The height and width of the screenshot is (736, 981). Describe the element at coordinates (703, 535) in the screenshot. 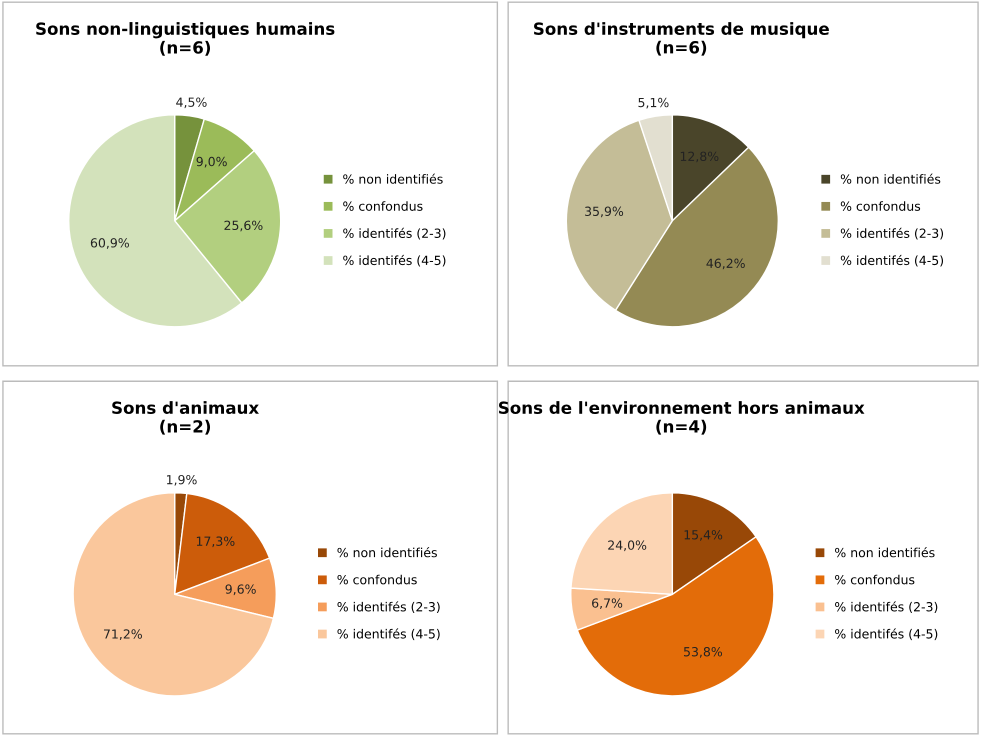

I see `data-label: 15,4%` at that location.